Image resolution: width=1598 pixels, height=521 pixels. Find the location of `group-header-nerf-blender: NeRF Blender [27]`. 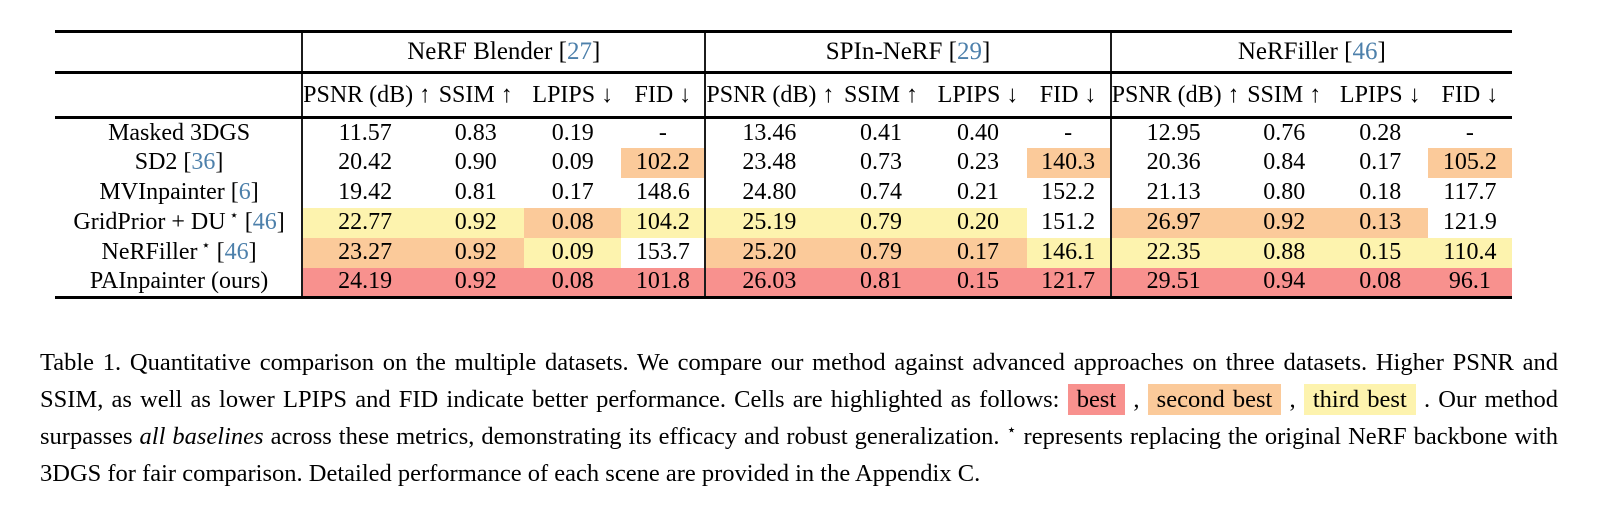

group-header-nerf-blender: NeRF Blender [27] is located at coordinates (503, 52).